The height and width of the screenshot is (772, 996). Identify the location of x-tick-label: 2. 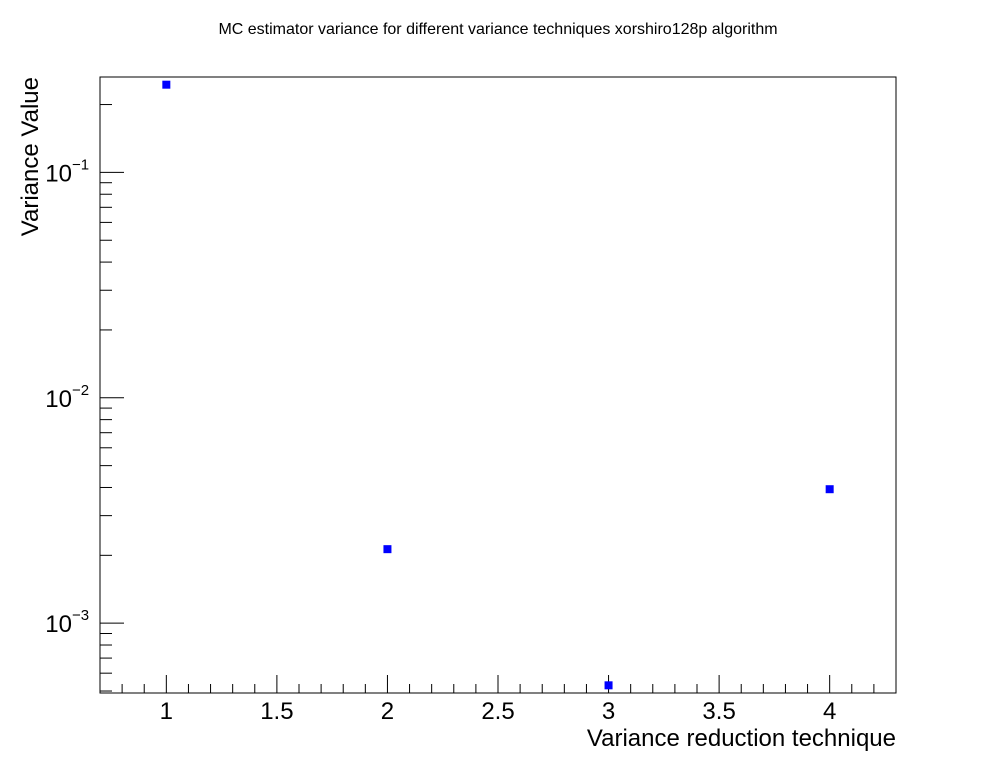
(387, 711).